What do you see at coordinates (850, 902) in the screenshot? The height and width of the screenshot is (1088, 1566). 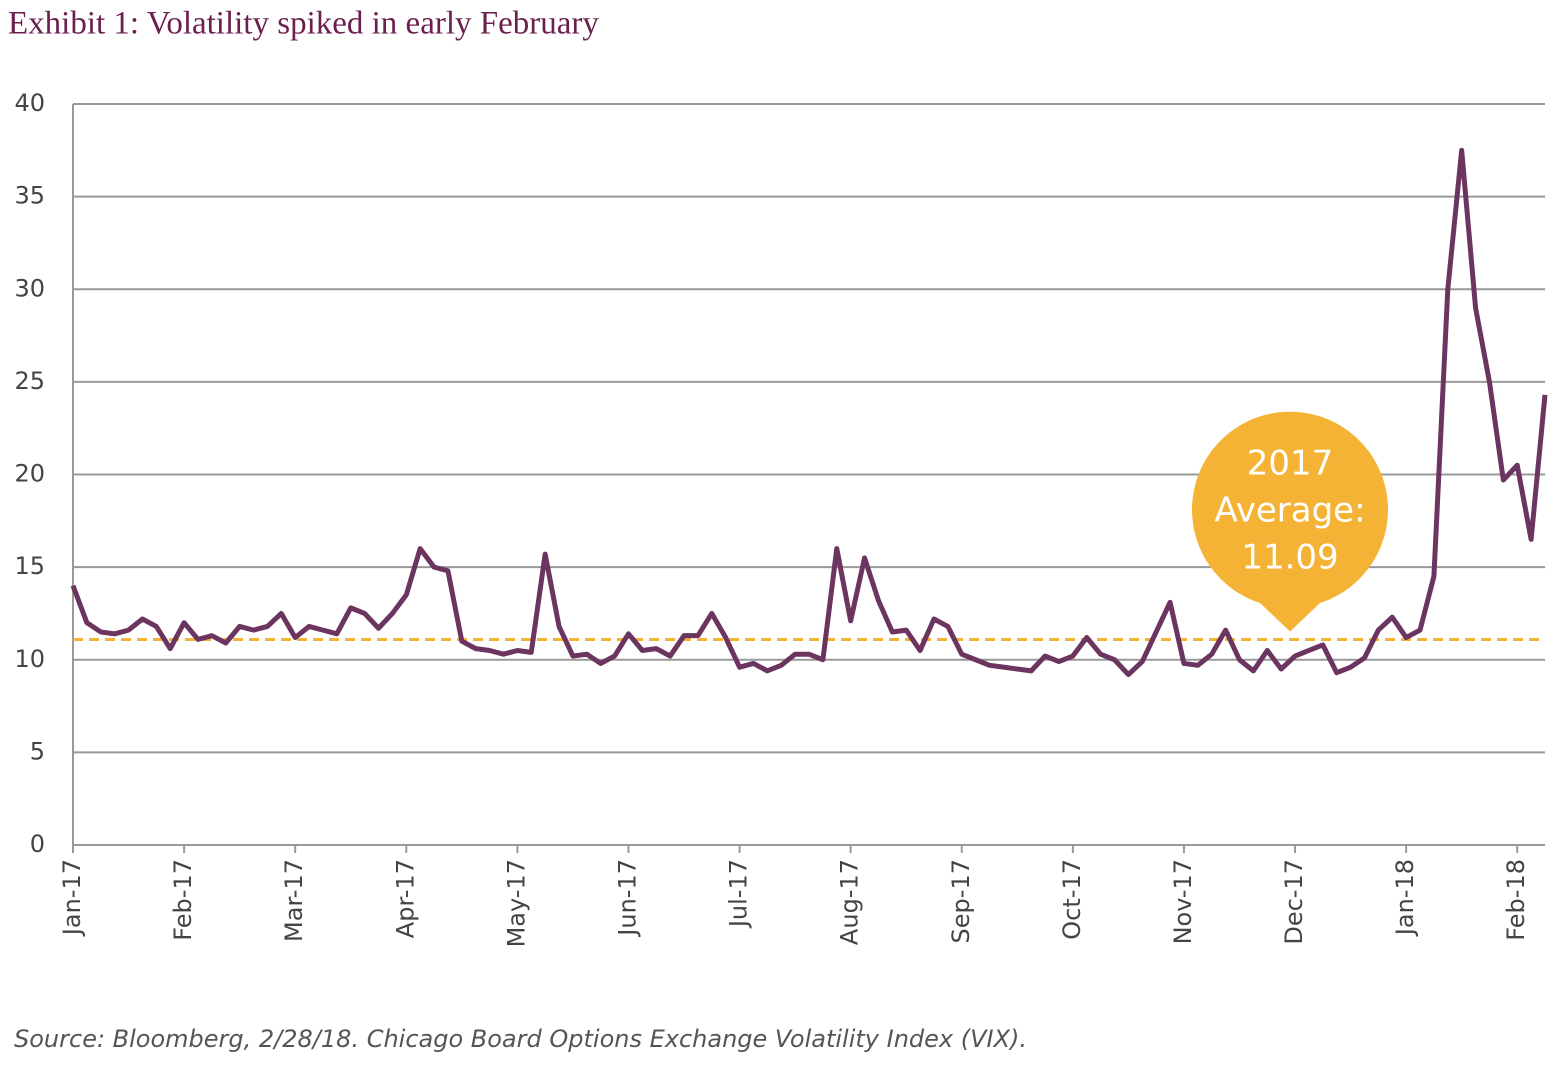 I see `x-tick-label: Aug-17` at bounding box center [850, 902].